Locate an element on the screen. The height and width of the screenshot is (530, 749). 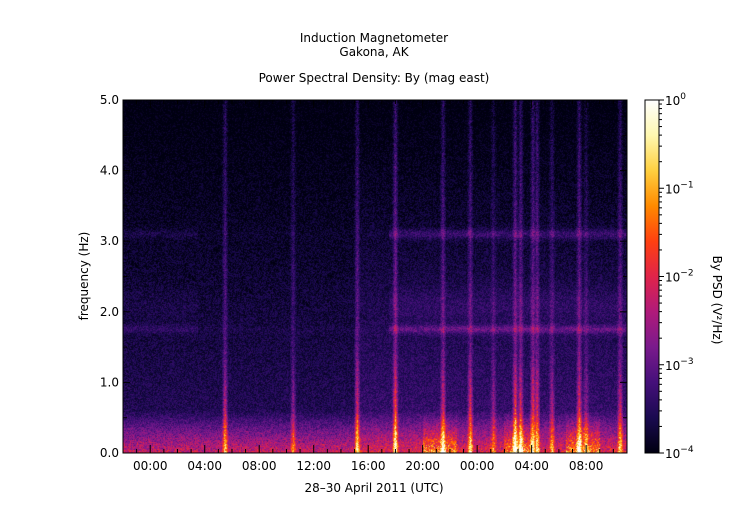
x-tick-label: 16:00 is located at coordinates (368, 466).